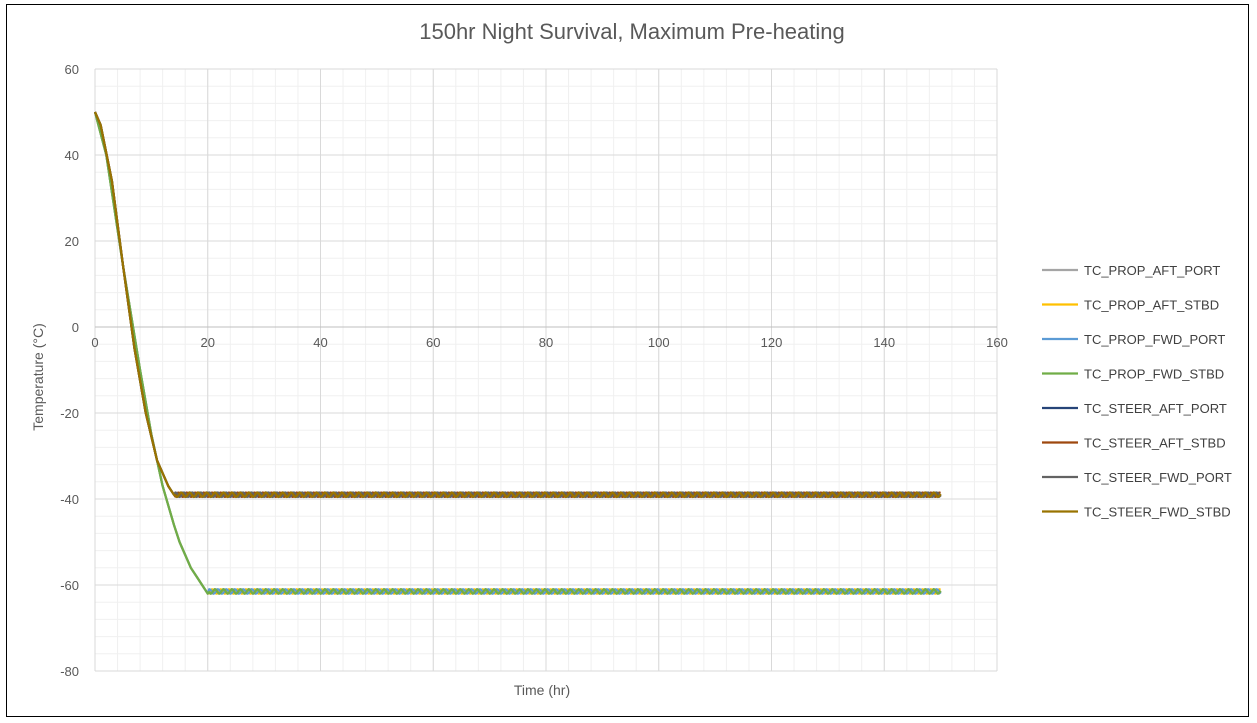  I want to click on x-tick-label: 120, so click(772, 342).